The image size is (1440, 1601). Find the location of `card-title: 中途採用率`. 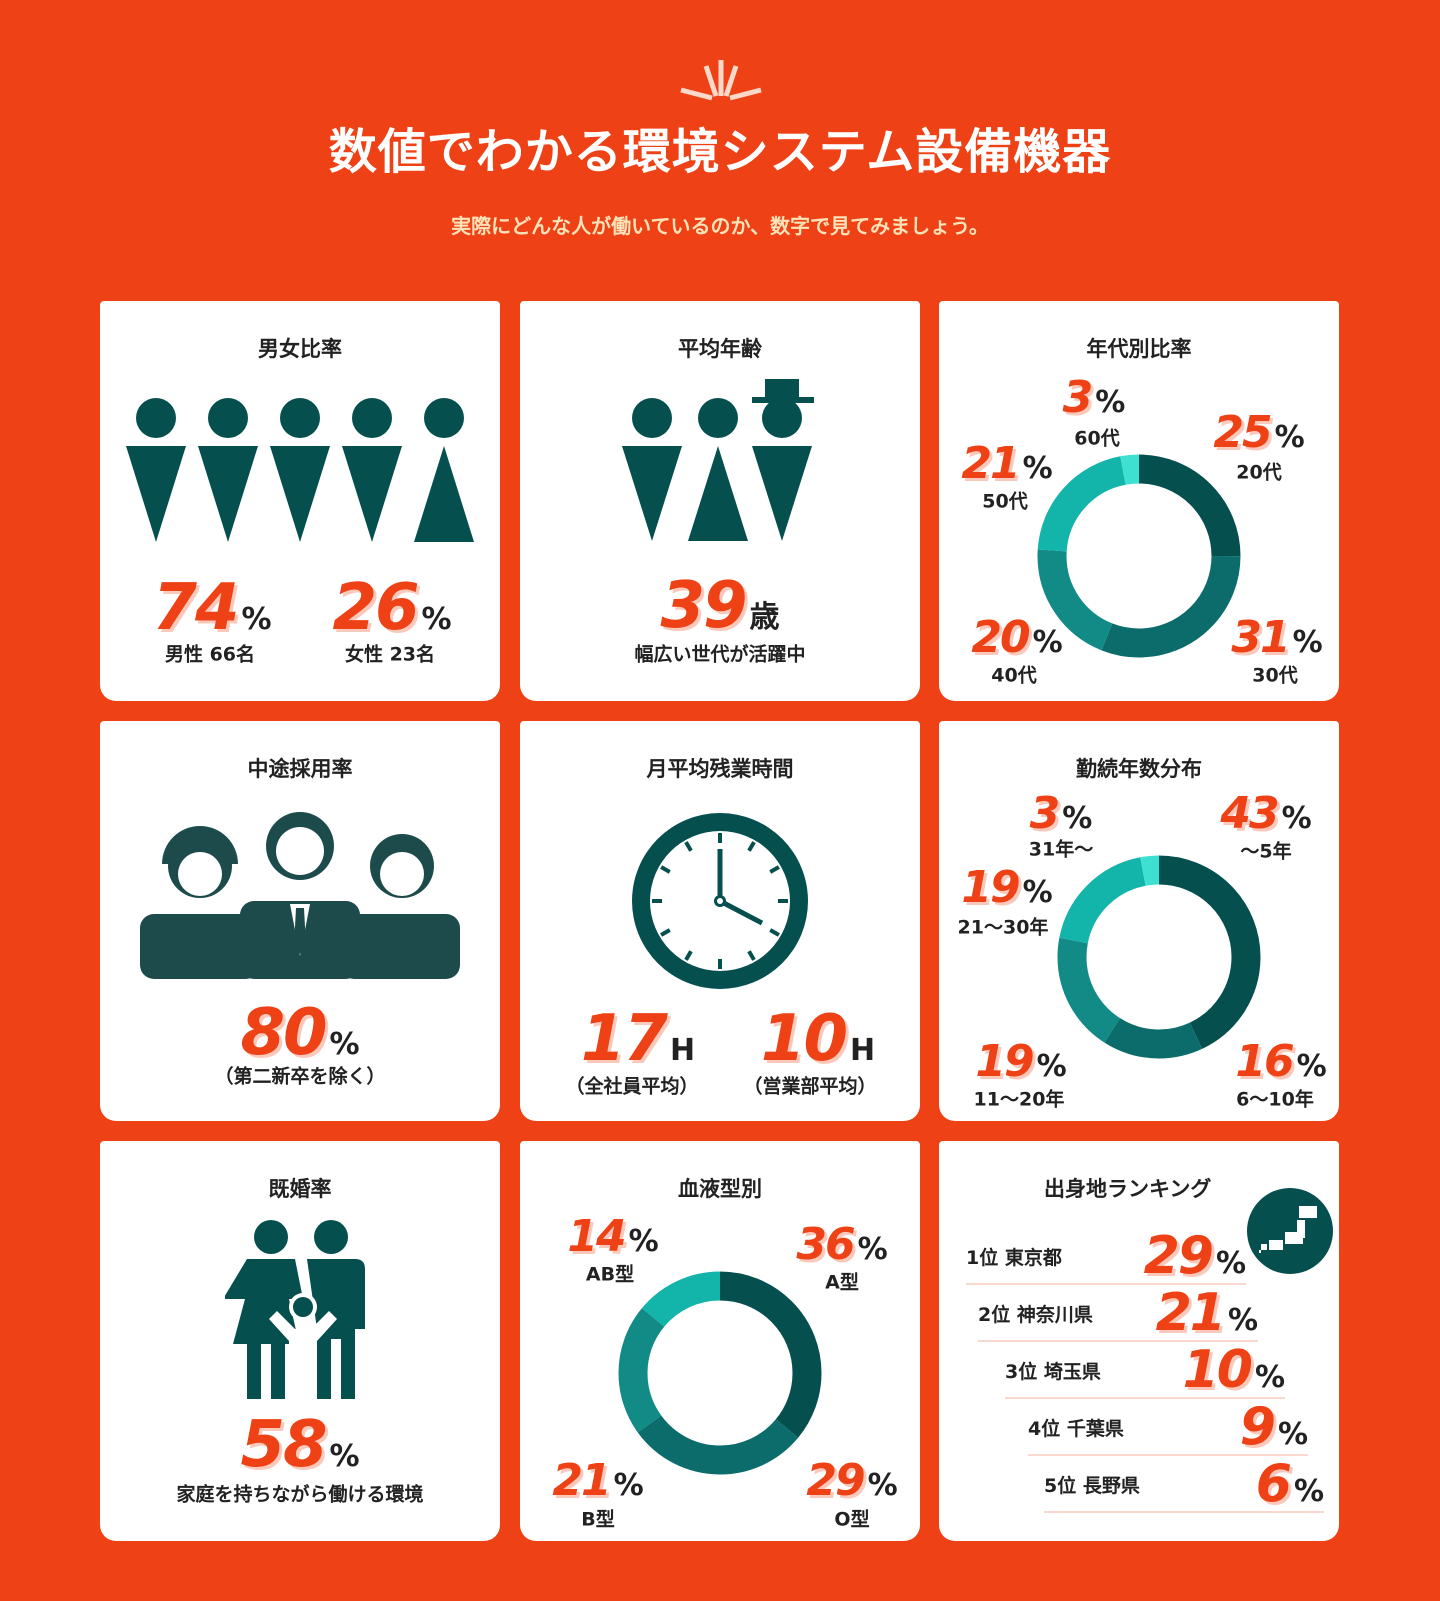

card-title: 中途採用率 is located at coordinates (300, 769).